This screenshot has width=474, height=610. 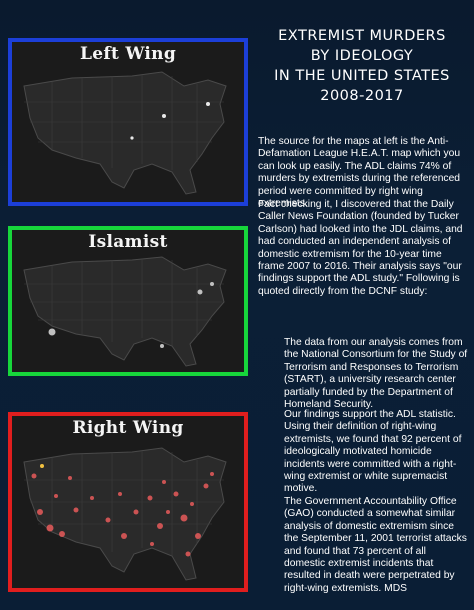 I want to click on left-wing-map-title: Left Wing, so click(x=128, y=54).